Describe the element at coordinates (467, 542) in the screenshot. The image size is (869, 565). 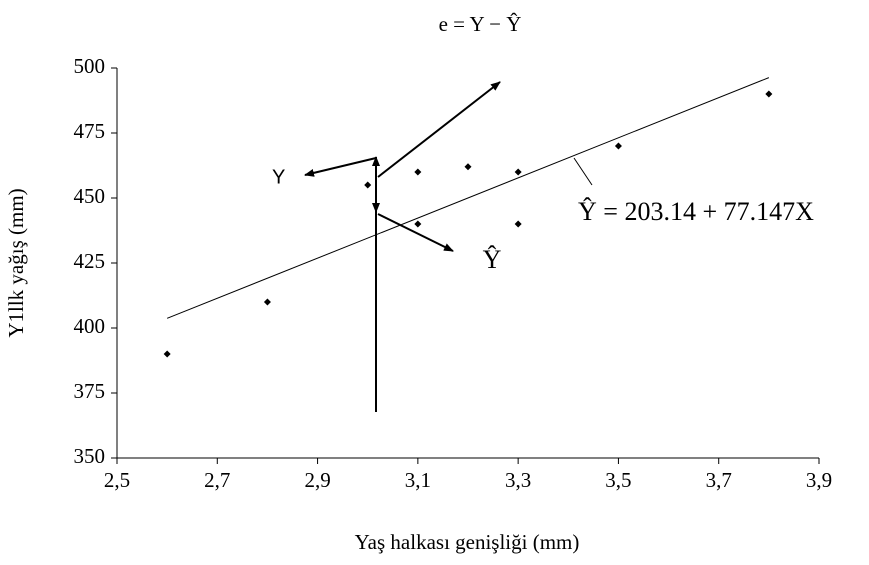
I see `x-axis-title: Yaş halkası genişliği (mm)` at that location.